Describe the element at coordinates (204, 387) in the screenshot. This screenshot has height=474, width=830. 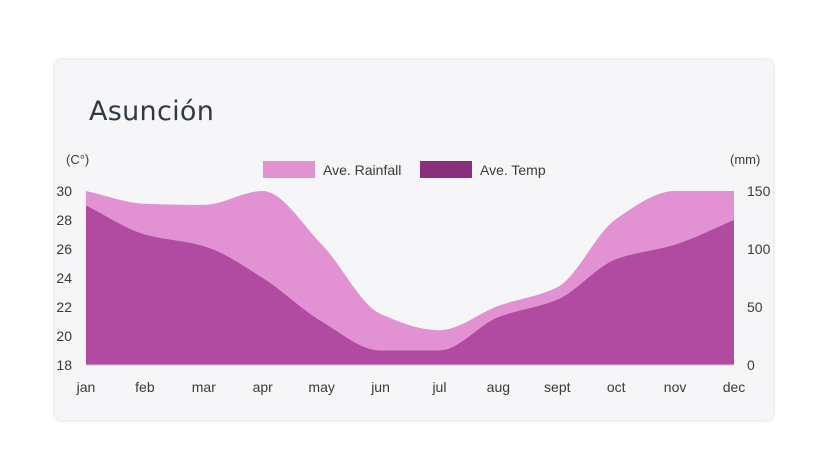
I see `x-tick-label: mar` at that location.